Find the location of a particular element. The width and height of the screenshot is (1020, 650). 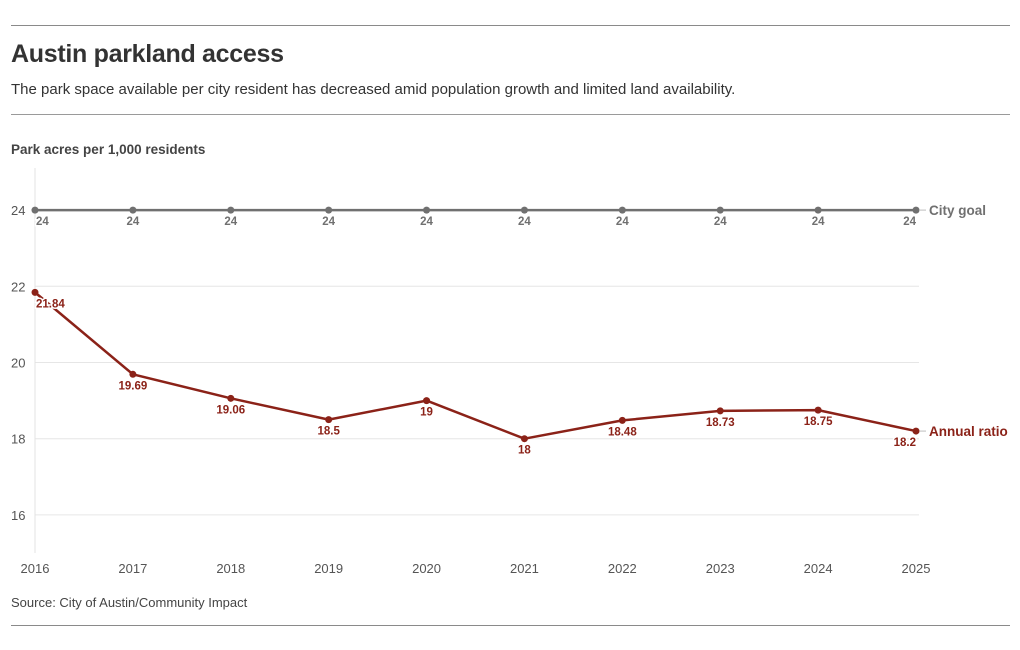

data-label: 18.2 is located at coordinates (905, 443).